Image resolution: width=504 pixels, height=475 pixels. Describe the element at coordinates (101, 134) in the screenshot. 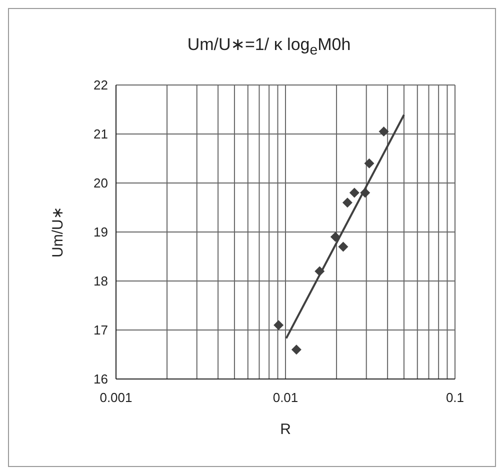

I see `y-tick-label: 21` at that location.